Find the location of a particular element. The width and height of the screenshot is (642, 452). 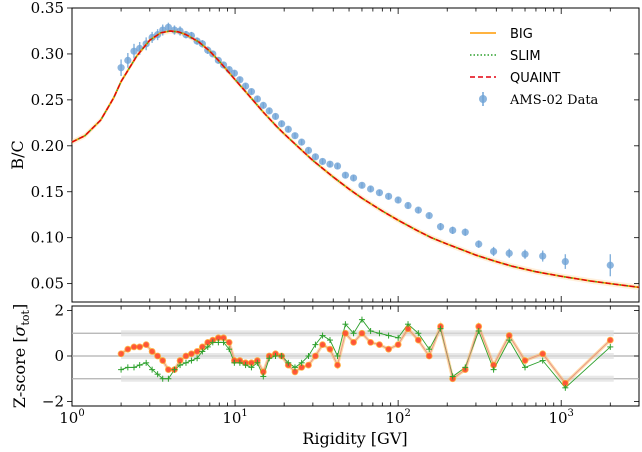

top-y-tick-label: 0.20 is located at coordinates (47, 146).